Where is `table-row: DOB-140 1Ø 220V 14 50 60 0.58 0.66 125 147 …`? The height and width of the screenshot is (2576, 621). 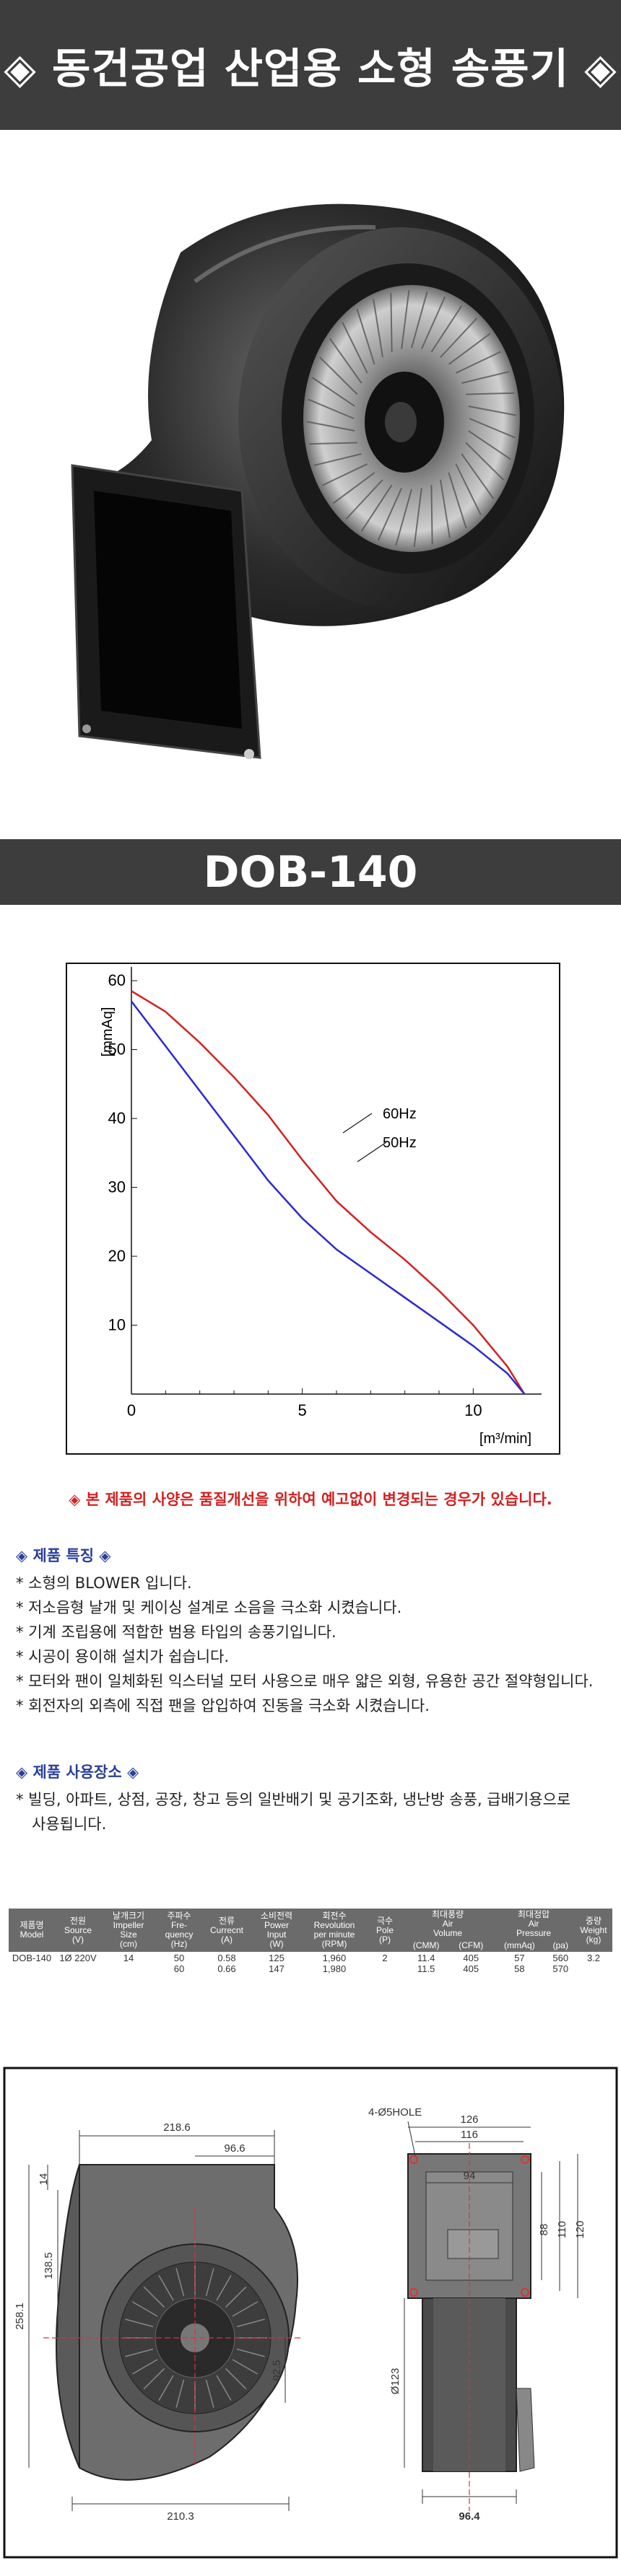
table-row: DOB-140 1Ø 220V 14 50 60 0.58 0.66 125 147 … is located at coordinates (310, 1963).